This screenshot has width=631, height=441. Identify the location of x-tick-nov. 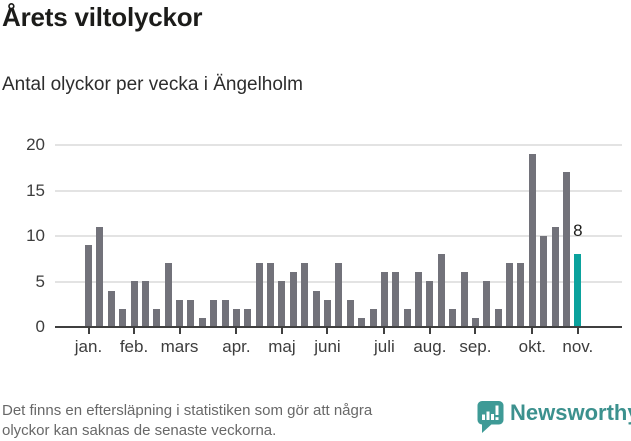
(577, 331).